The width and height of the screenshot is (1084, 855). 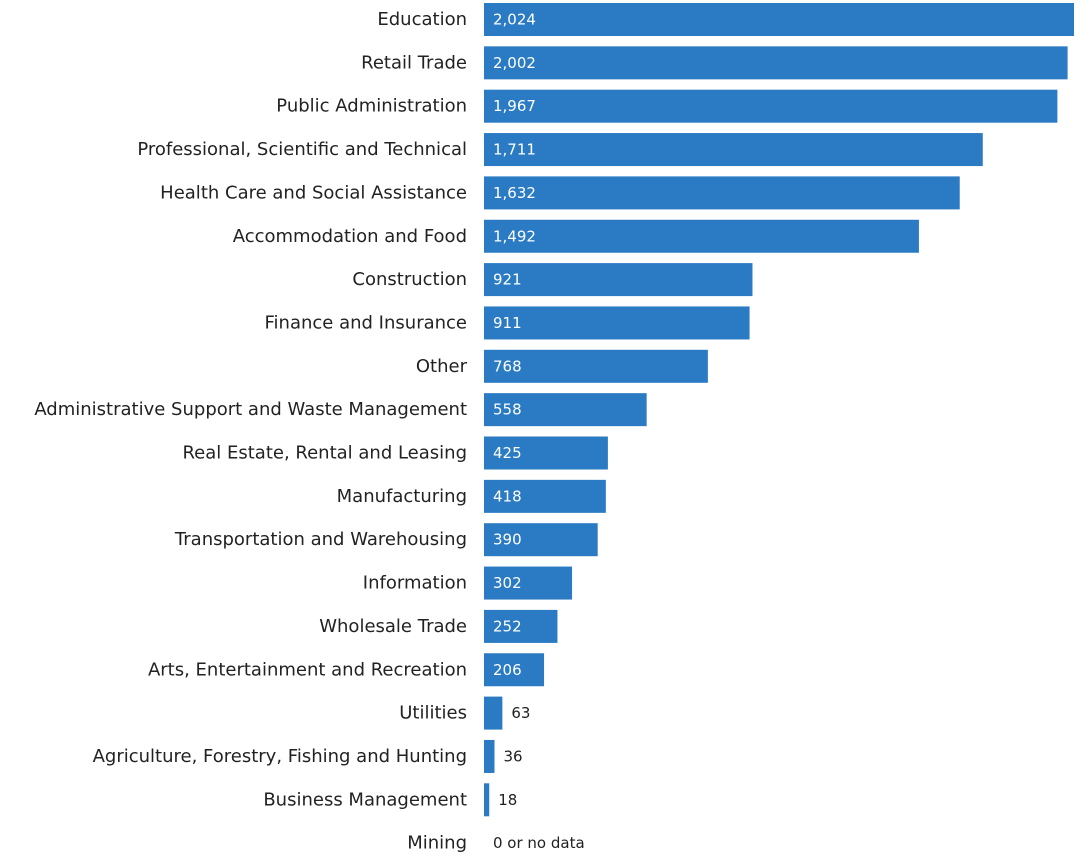 I want to click on category-label-finance-and-insurance: Finance and Insurance, so click(x=366, y=322).